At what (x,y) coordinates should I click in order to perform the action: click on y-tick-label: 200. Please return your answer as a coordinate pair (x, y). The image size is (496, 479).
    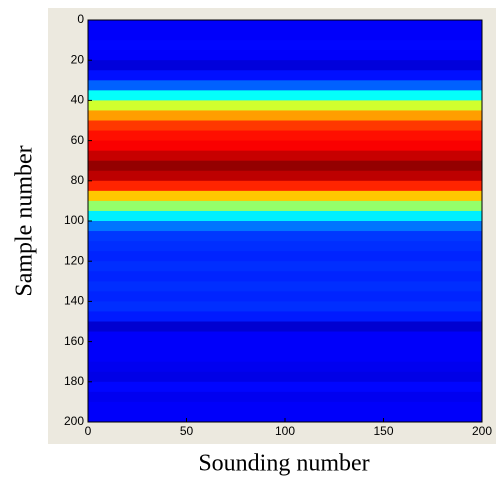
    Looking at the image, I should click on (74, 421).